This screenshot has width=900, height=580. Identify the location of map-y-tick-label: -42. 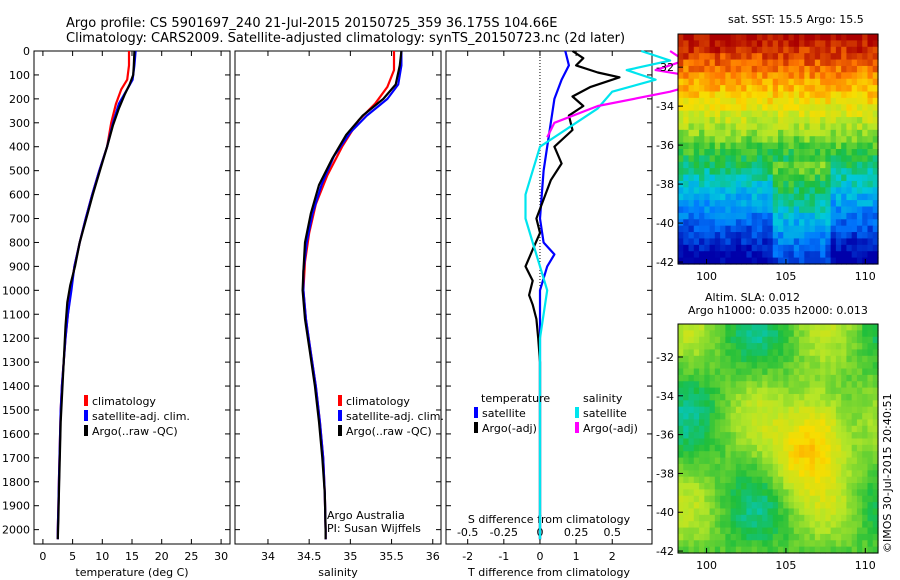
(665, 551).